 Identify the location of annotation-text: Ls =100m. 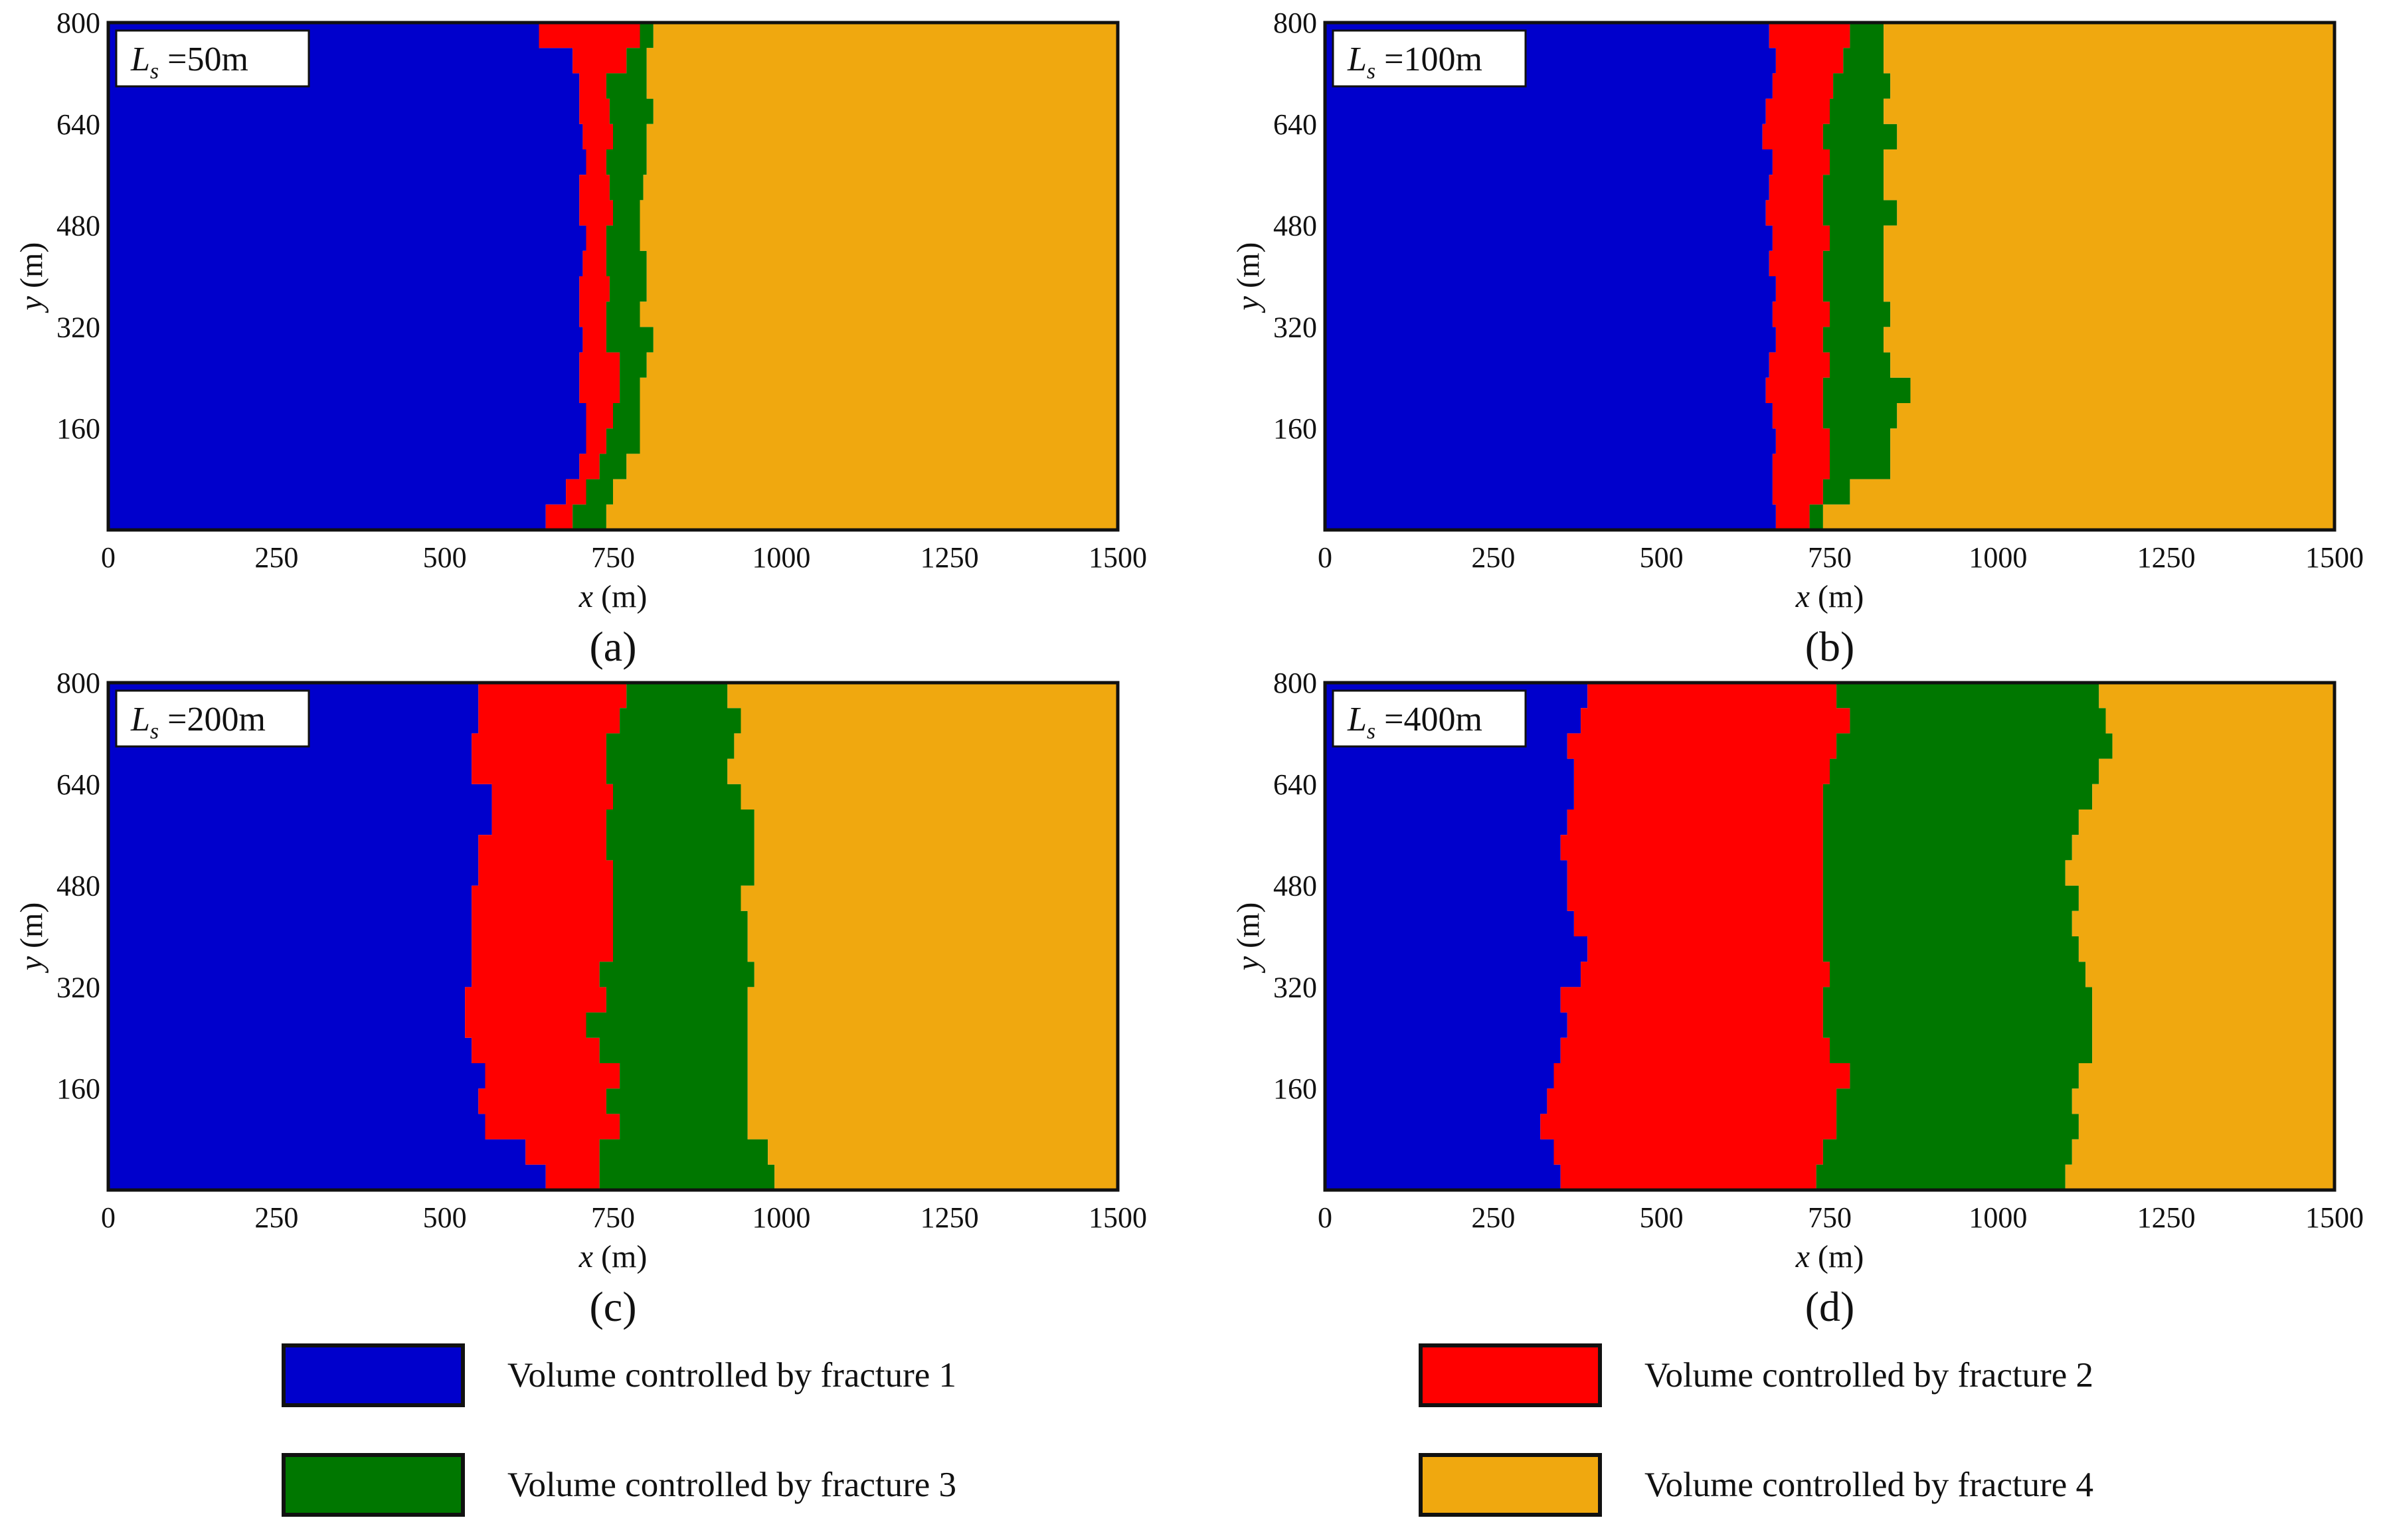
(1415, 62).